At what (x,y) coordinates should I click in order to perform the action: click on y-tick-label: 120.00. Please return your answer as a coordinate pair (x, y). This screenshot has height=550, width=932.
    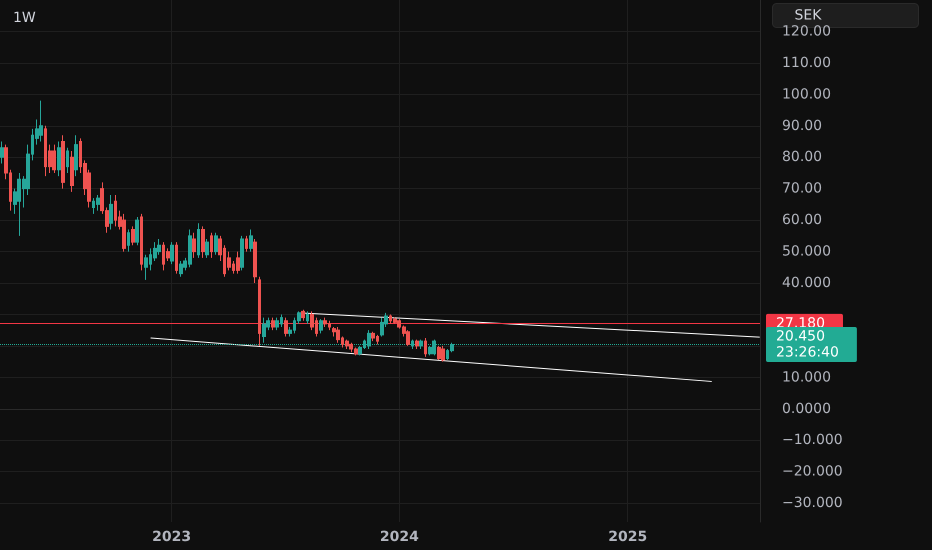
    Looking at the image, I should click on (806, 31).